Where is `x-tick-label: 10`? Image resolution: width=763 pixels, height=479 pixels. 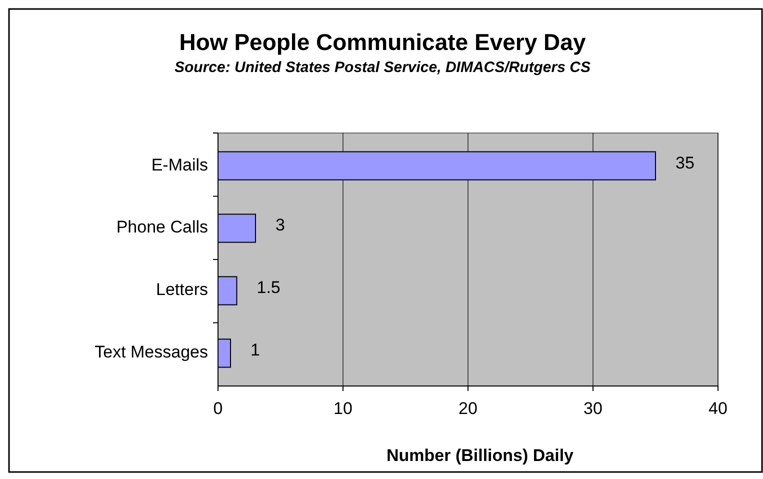 x-tick-label: 10 is located at coordinates (343, 408).